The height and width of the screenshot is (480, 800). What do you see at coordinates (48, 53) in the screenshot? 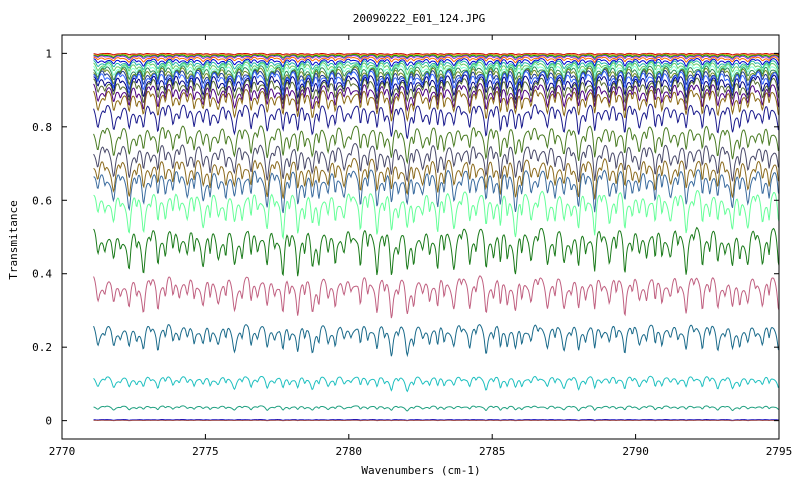
I see `y-tick-label: 1` at bounding box center [48, 53].